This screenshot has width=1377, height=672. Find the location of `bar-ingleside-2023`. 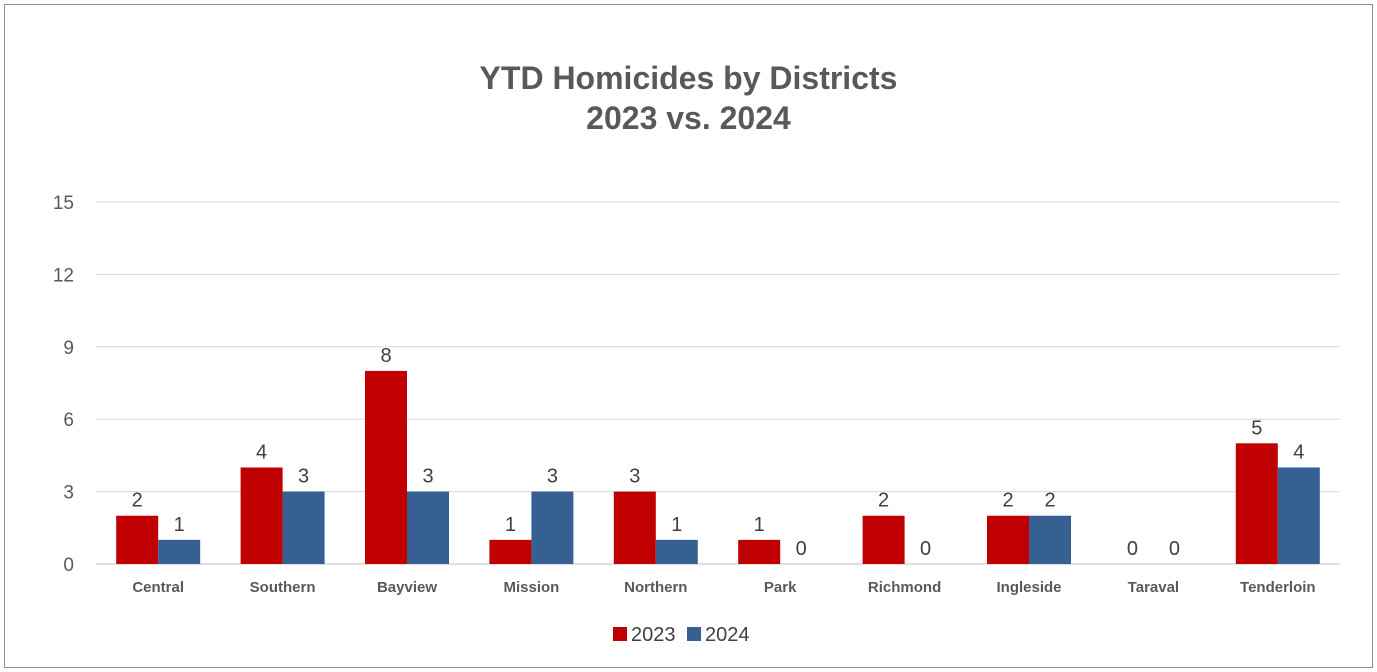

bar-ingleside-2023 is located at coordinates (1008, 539).